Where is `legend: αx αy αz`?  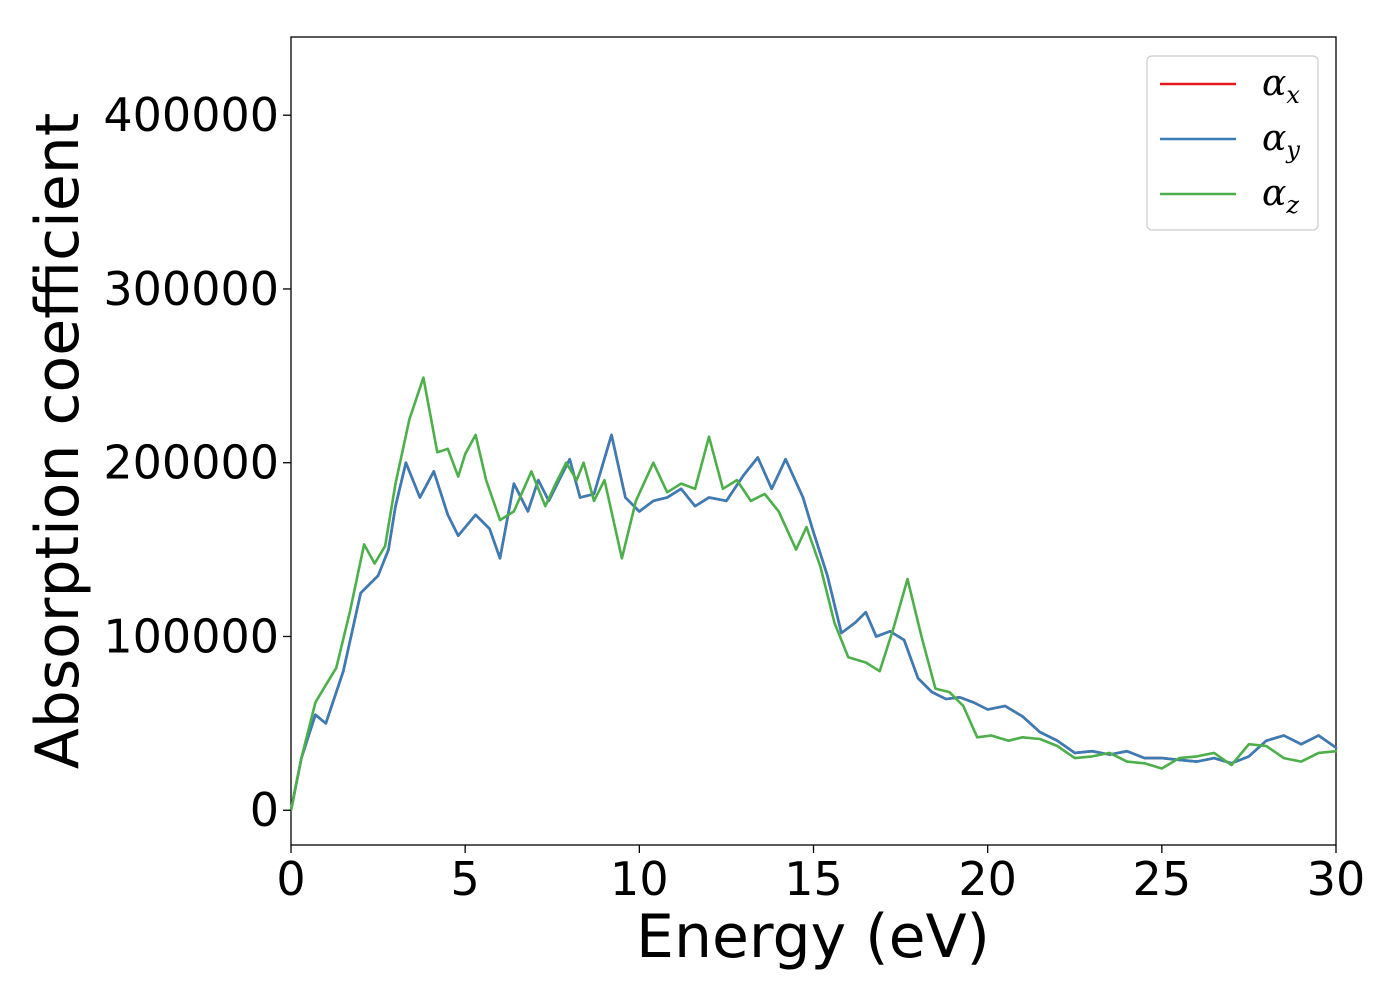
legend: αx αy αz is located at coordinates (1232, 143).